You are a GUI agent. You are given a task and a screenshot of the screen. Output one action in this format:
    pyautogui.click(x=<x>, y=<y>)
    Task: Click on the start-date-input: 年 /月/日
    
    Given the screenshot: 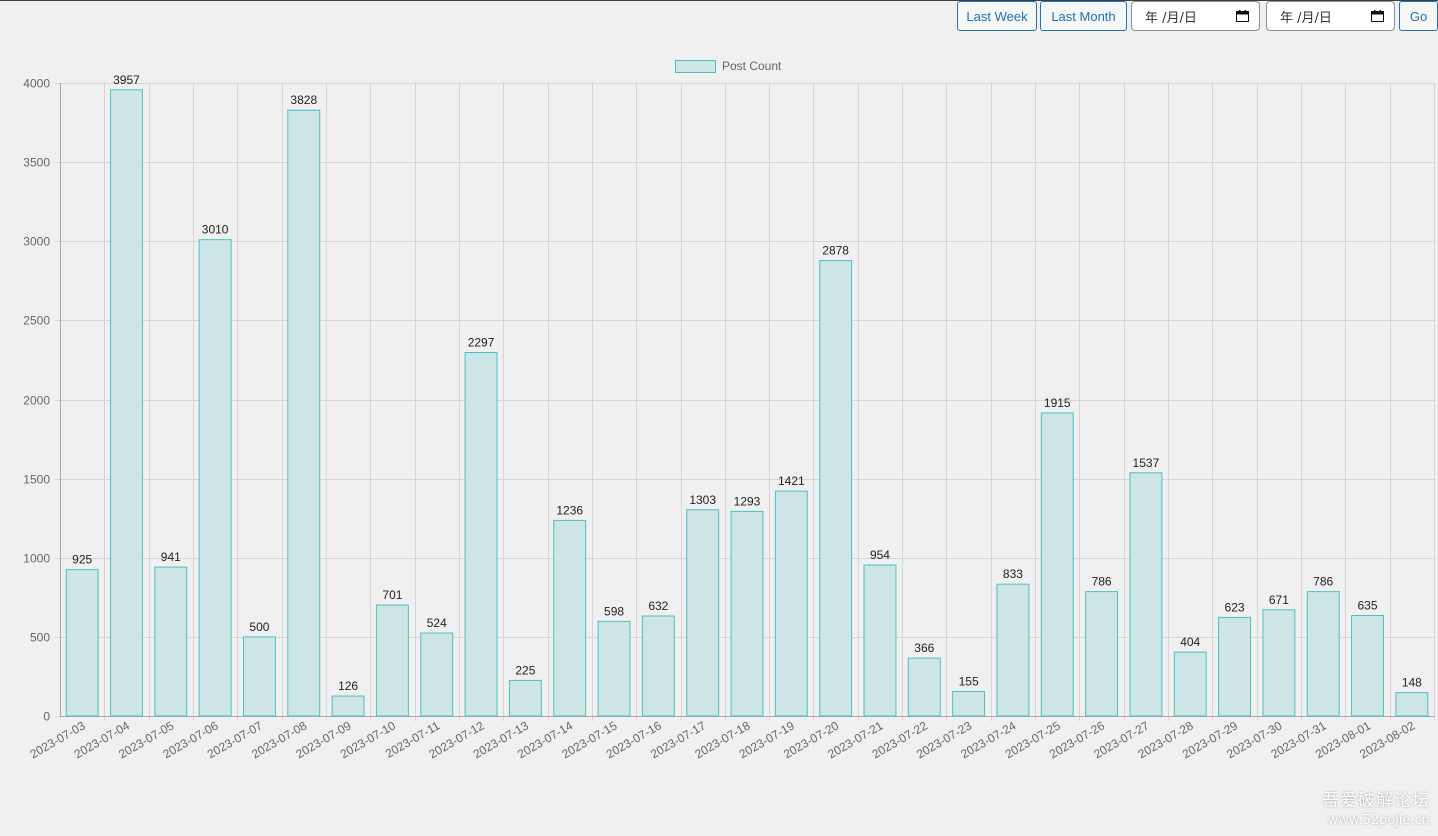 What is the action you would take?
    pyautogui.click(x=1195, y=16)
    